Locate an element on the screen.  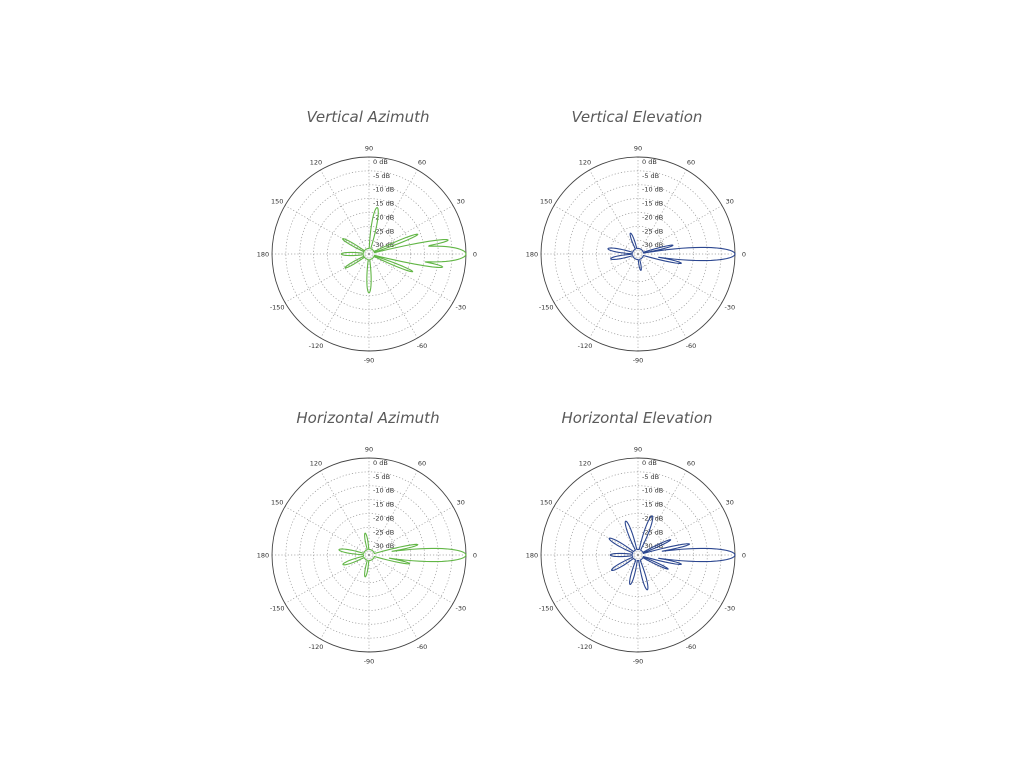
chart-title-horizontal-azimuth: Horizontal Azimuth is located at coordinates (368, 418).